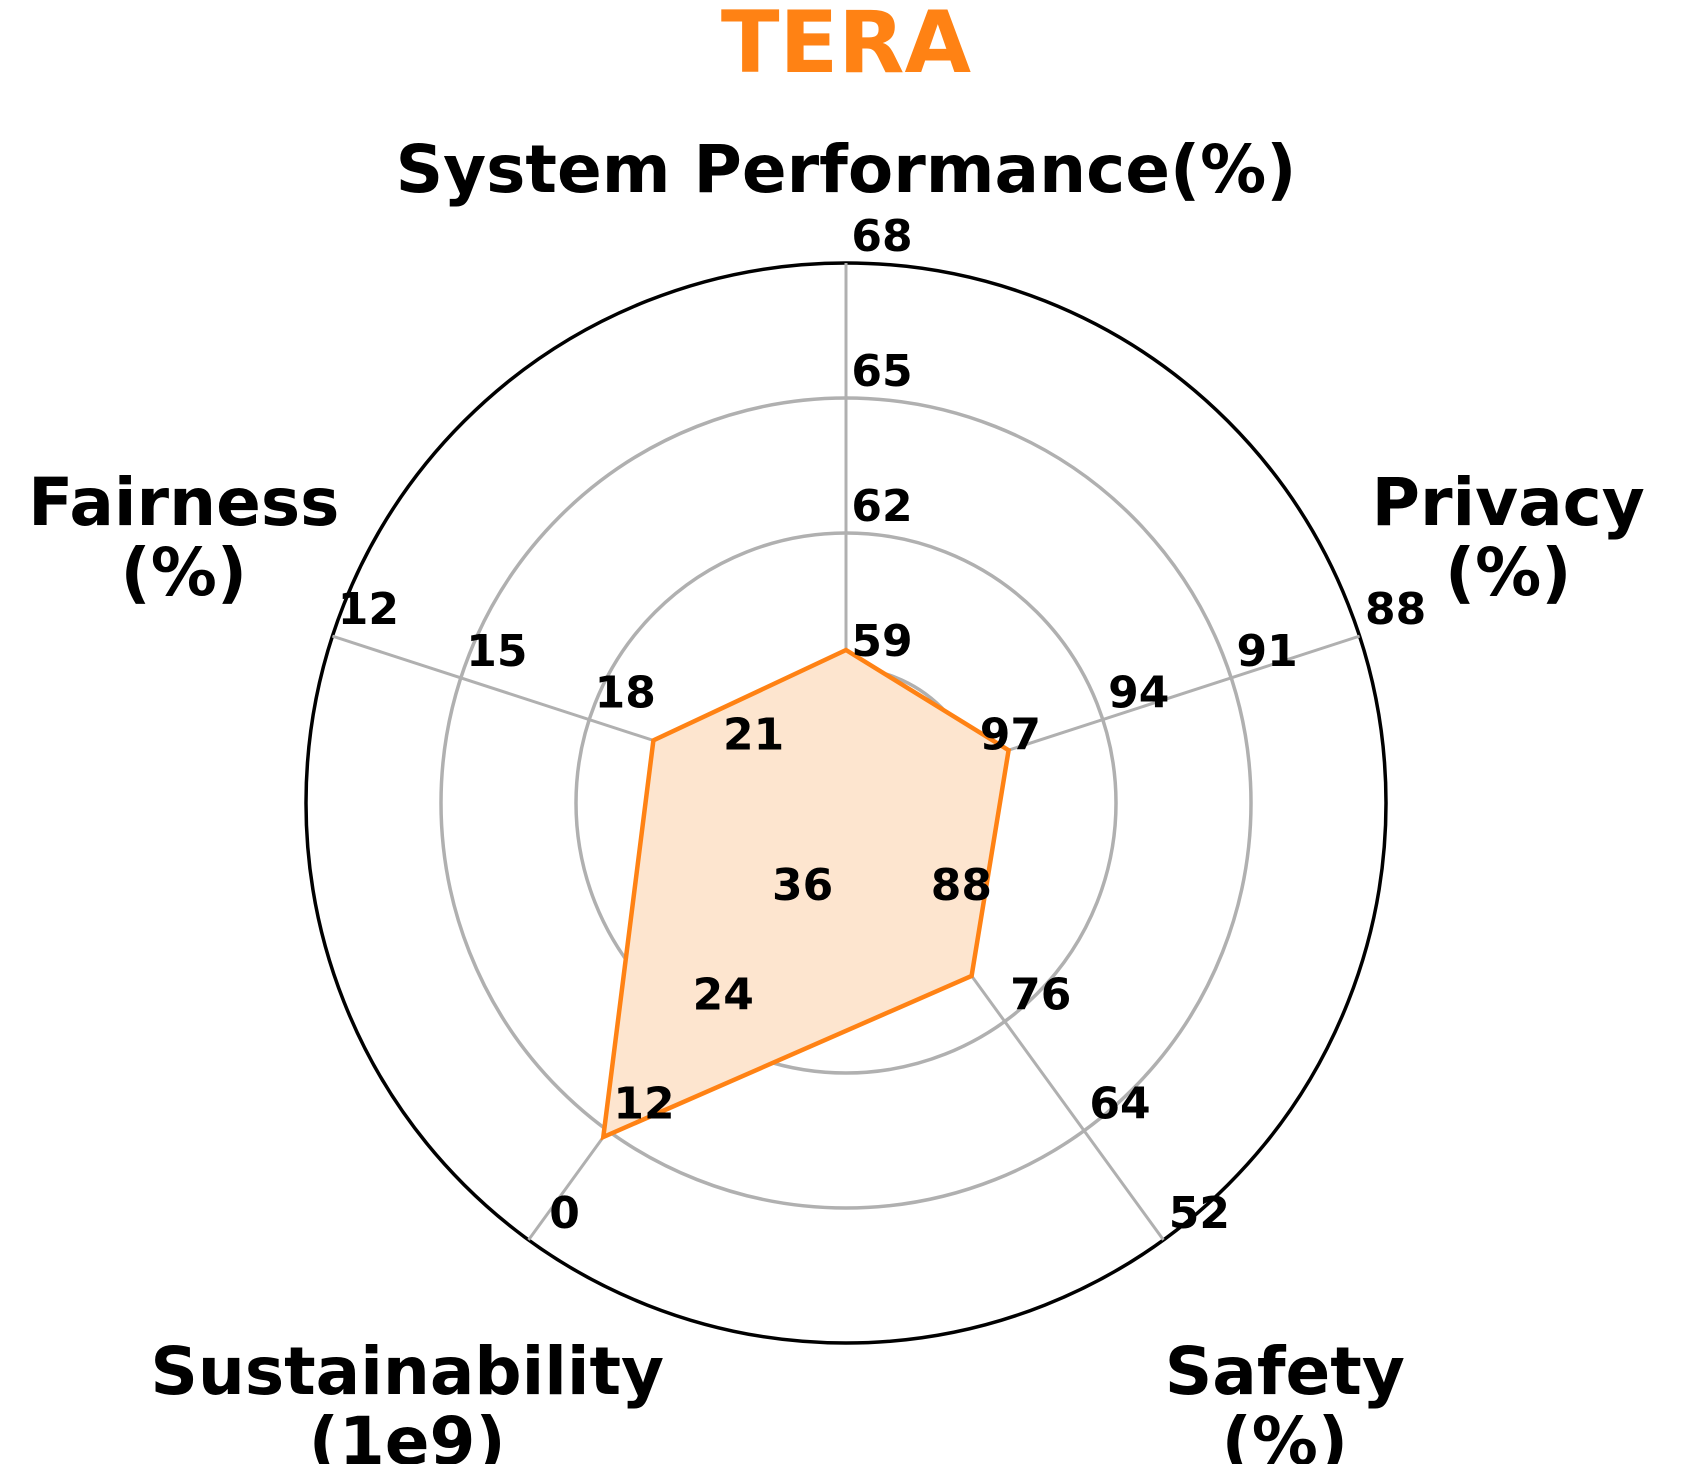 The height and width of the screenshot is (1464, 1692). I want to click on tick-label-safety-2: 76, so click(1040, 994).